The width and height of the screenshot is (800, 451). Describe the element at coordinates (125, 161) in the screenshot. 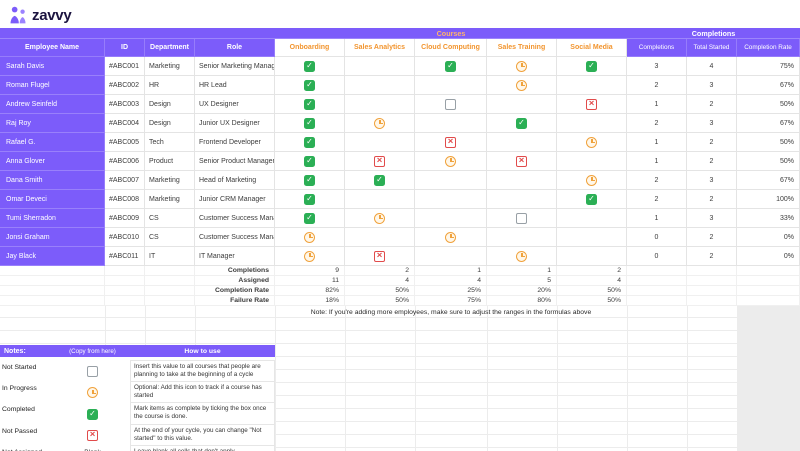

I see `employee-id-cell: #ABC006` at that location.